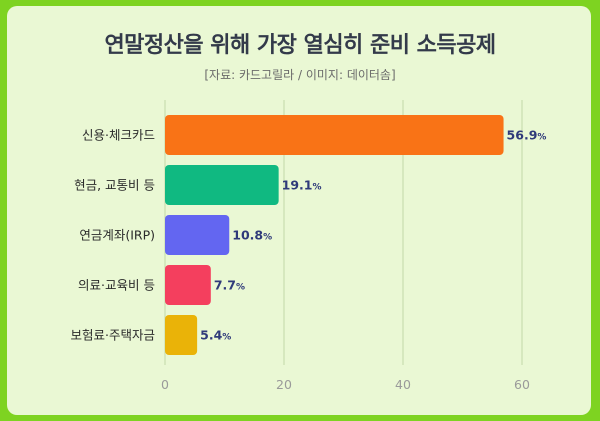 The image size is (600, 421). I want to click on category-label: 의료·교육비 등, so click(116, 285).